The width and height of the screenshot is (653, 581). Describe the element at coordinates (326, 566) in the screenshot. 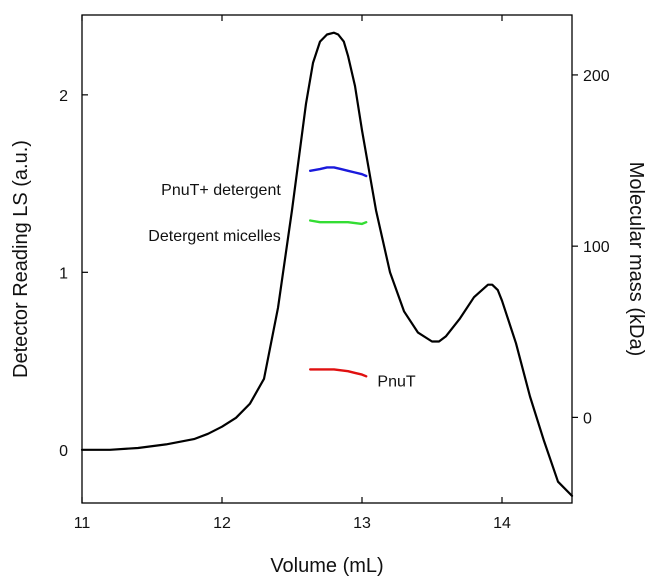

I see `x-axis-title: Volume (mL)` at that location.